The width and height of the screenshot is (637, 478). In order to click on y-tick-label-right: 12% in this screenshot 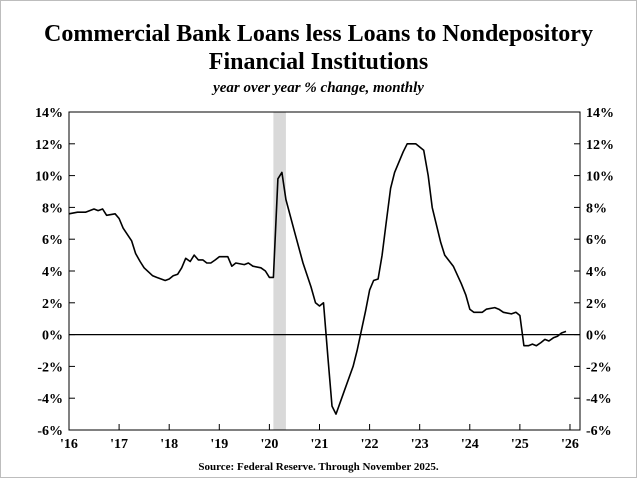, I will do `click(600, 145)`.